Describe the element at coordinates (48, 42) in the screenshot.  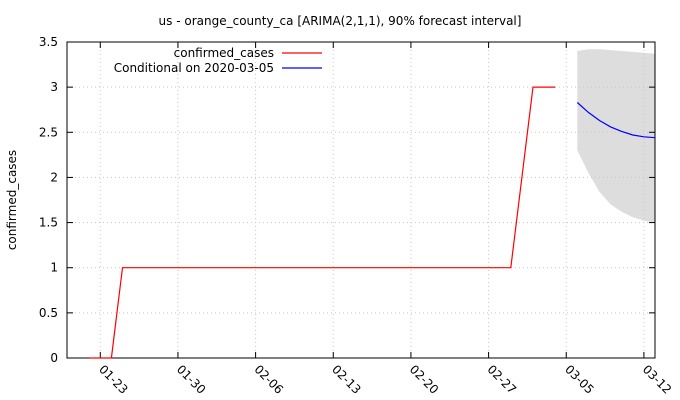
I see `y-tick-label: 3.5` at that location.